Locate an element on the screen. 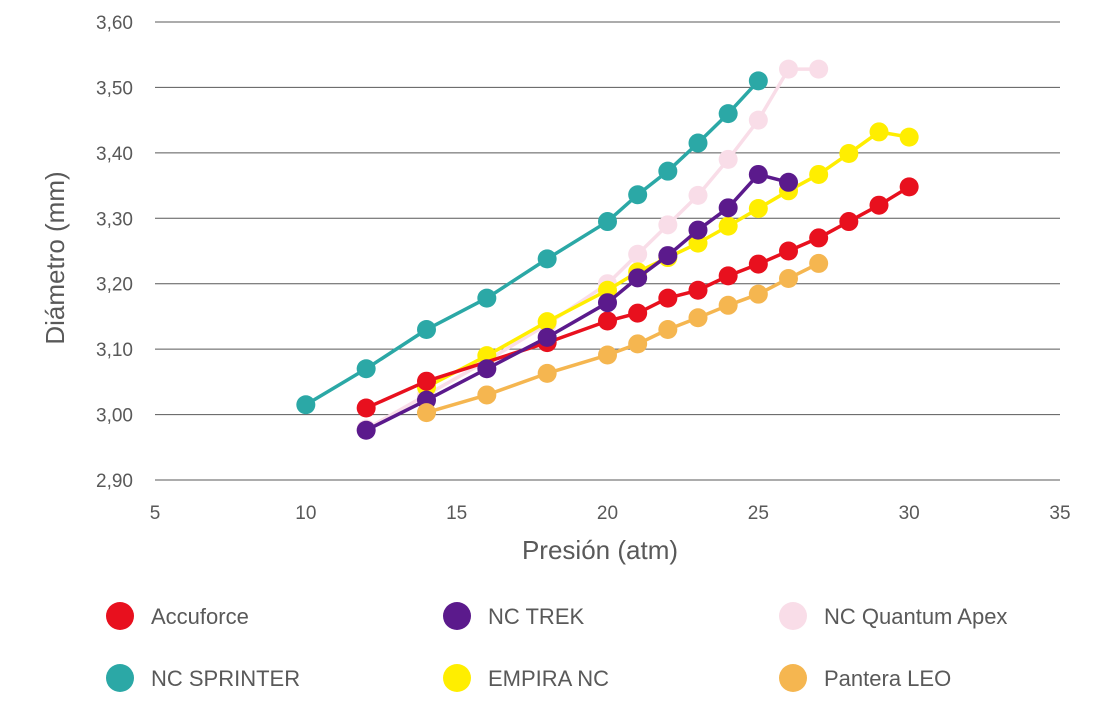  legend-item: Pantera LEO is located at coordinates (865, 678).